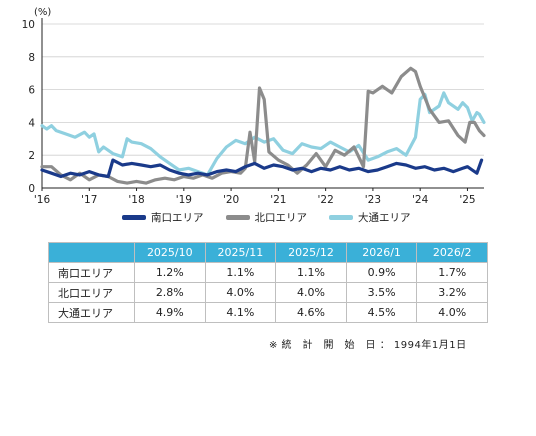  What do you see at coordinates (240, 312) in the screenshot?
I see `table-cell: 4.1%` at bounding box center [240, 312].